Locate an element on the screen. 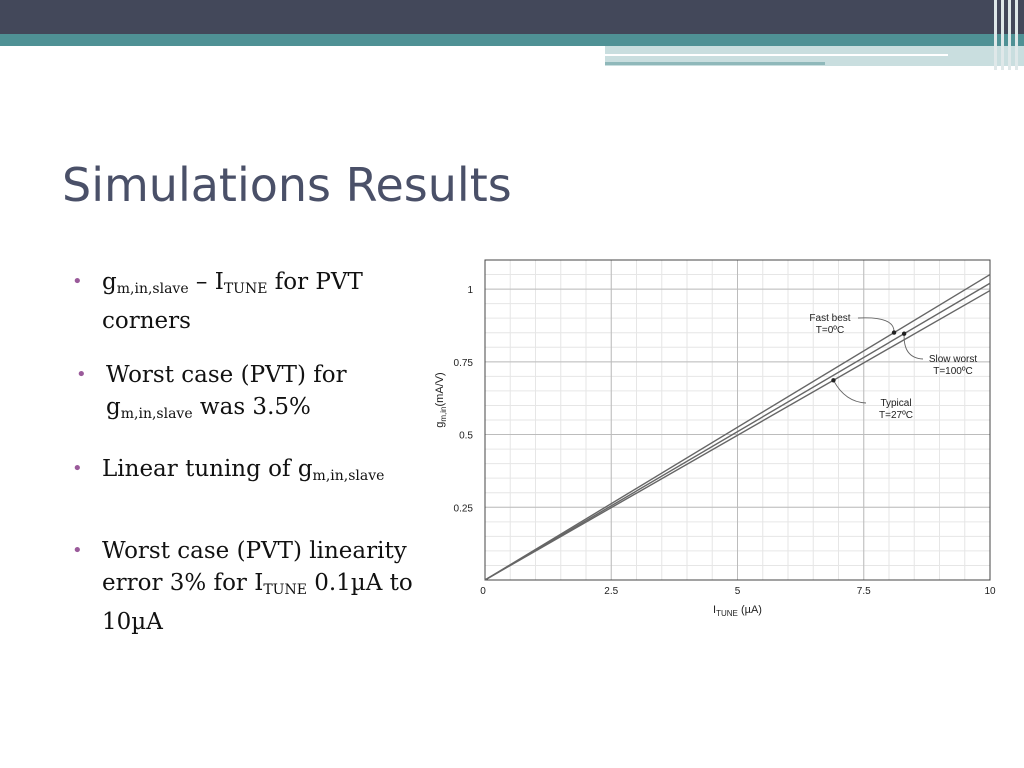 The height and width of the screenshot is (768, 1024). bullet-text: Linear tuning of gm,in,slave is located at coordinates (243, 470).